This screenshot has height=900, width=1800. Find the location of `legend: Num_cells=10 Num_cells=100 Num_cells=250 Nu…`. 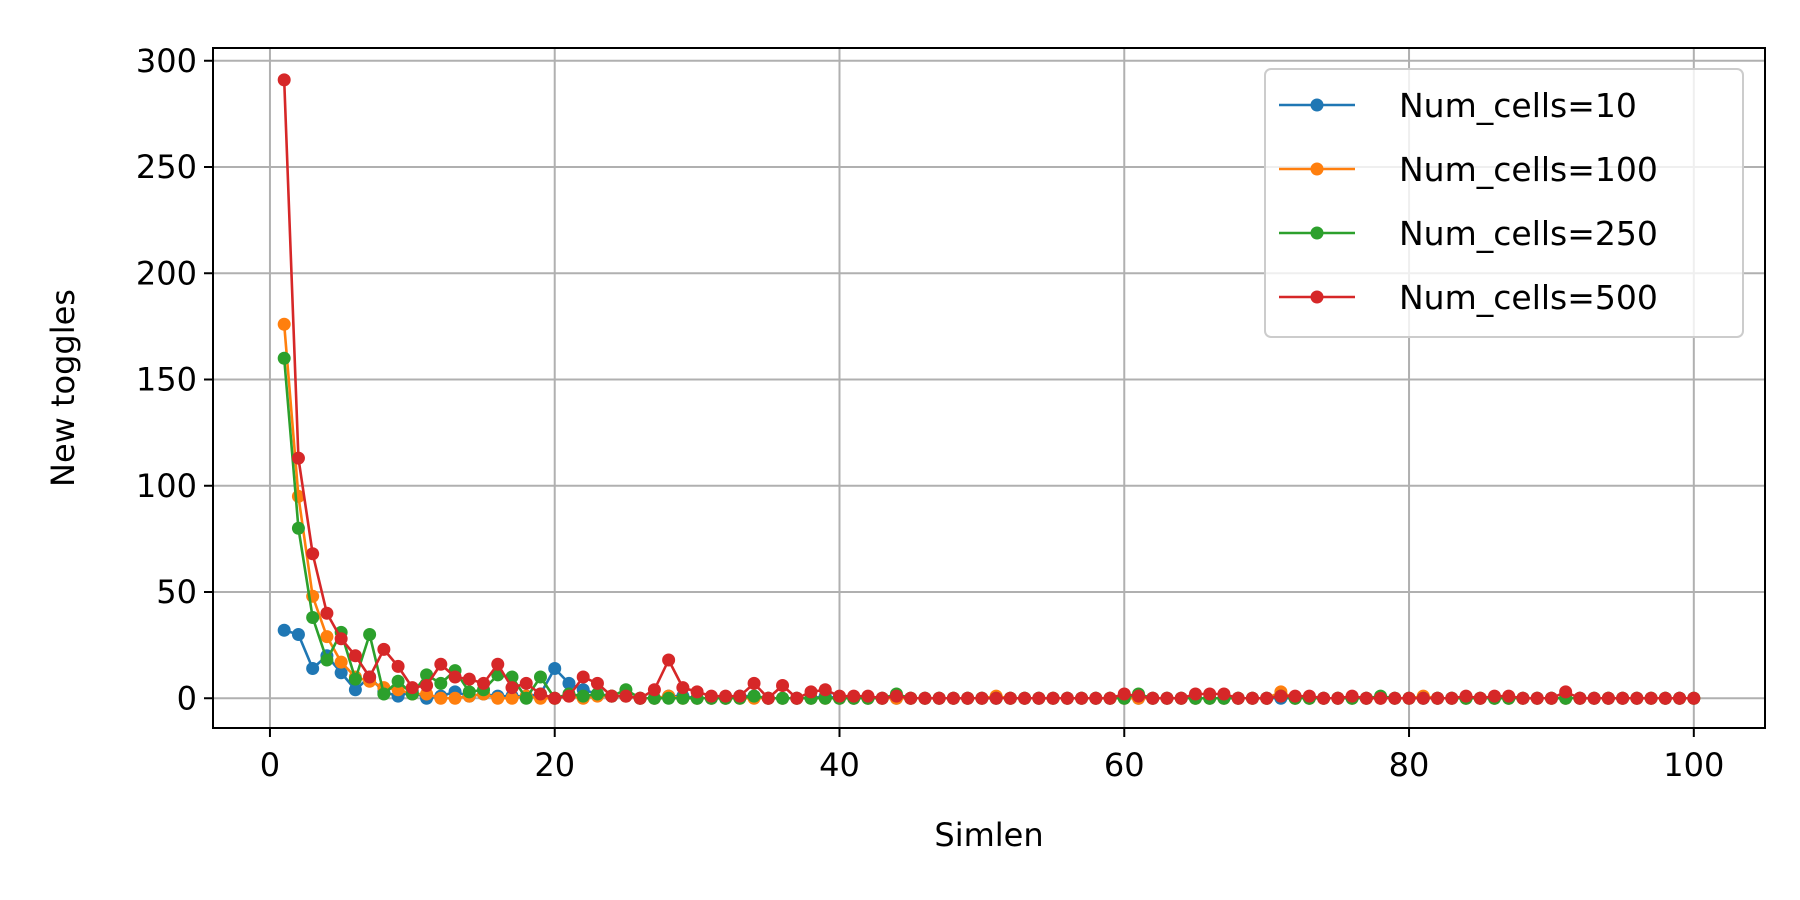

legend: Num_cells=10 Num_cells=100 Num_cells=250 Nu… is located at coordinates (1504, 203).